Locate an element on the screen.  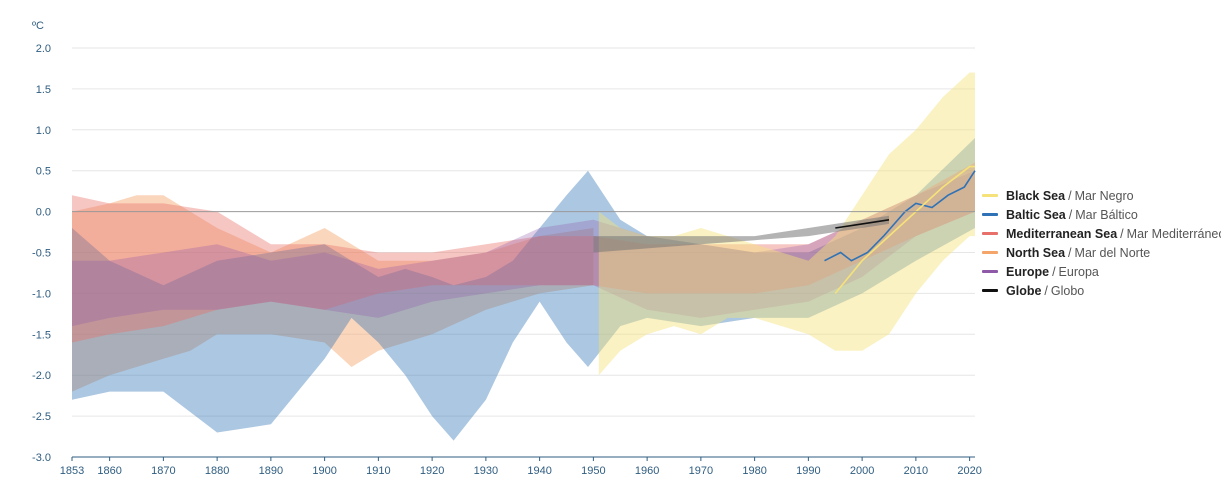
legend-item-black-sea: Black Sea / Mar Negro is located at coordinates (1101, 195).